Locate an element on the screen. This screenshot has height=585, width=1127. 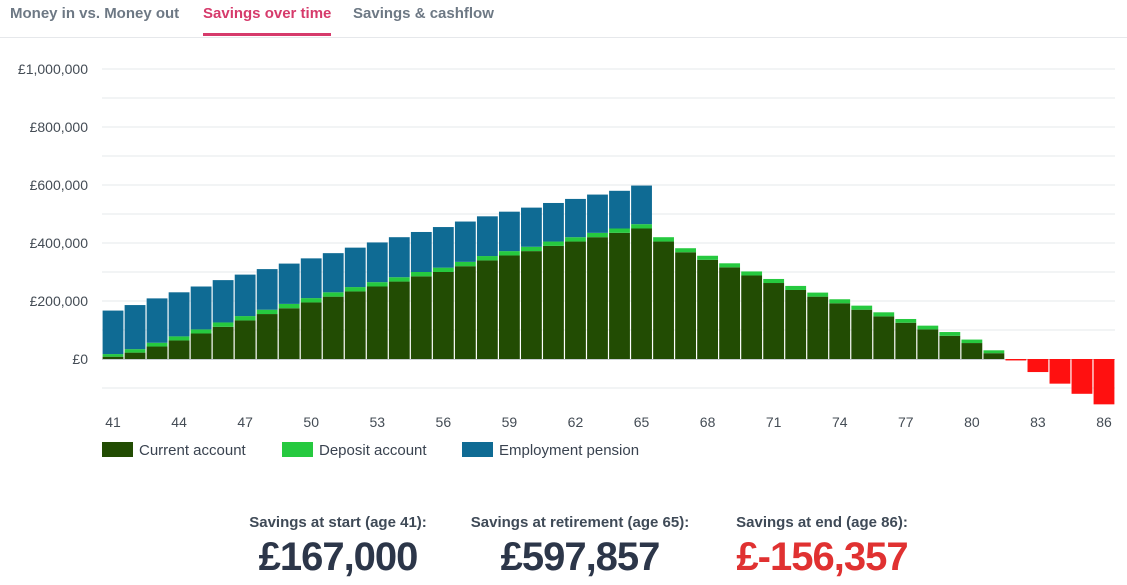
tab-money-in-vs-out: Money in vs. Money out is located at coordinates (95, 13).